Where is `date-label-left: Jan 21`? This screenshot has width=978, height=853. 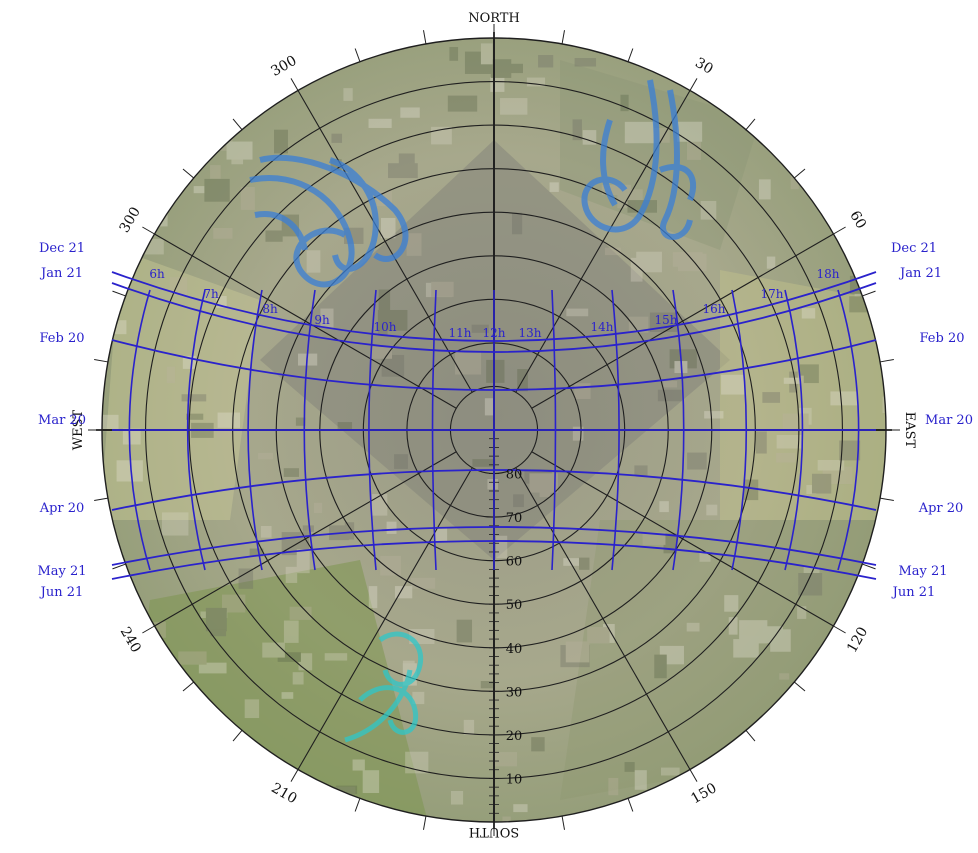 date-label-left: Jan 21 is located at coordinates (61, 273).